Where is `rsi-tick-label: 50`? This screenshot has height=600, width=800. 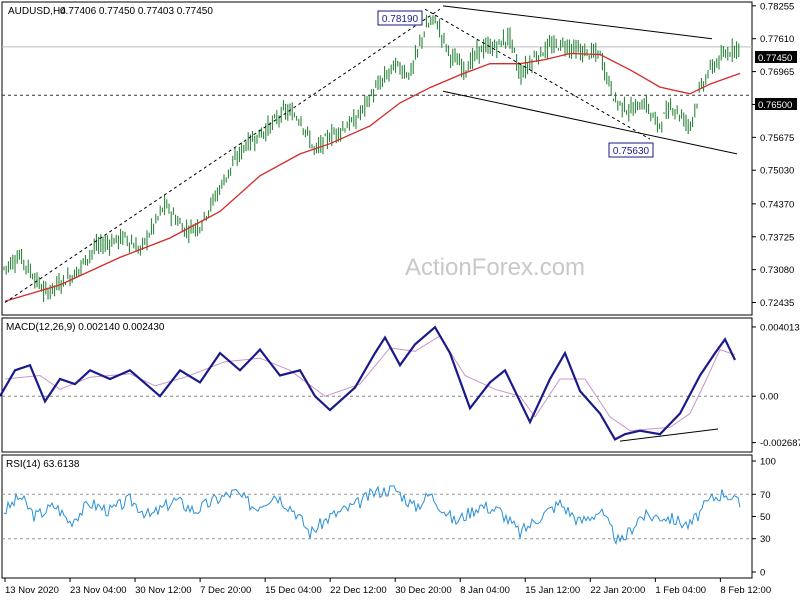 rsi-tick-label: 50 is located at coordinates (765, 517).